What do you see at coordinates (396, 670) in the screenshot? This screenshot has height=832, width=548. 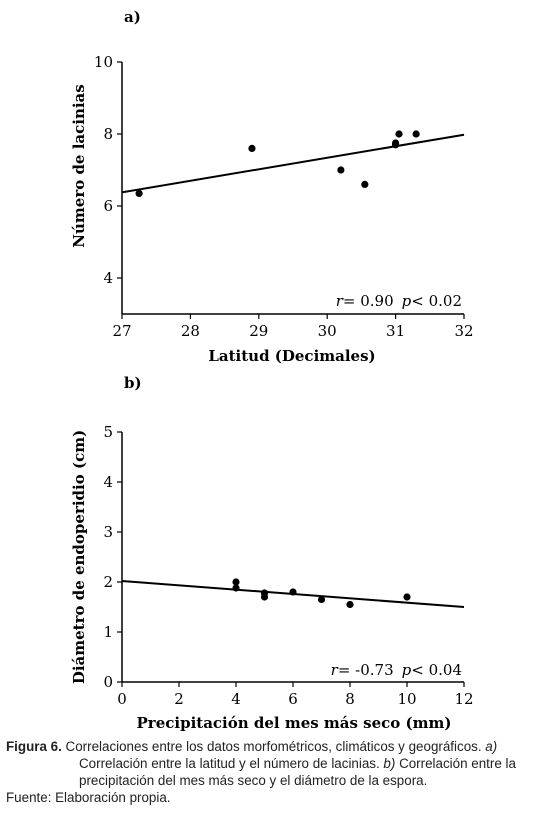 I see `stat-annotation-b: r= -0.73 p< 0.04` at bounding box center [396, 670].